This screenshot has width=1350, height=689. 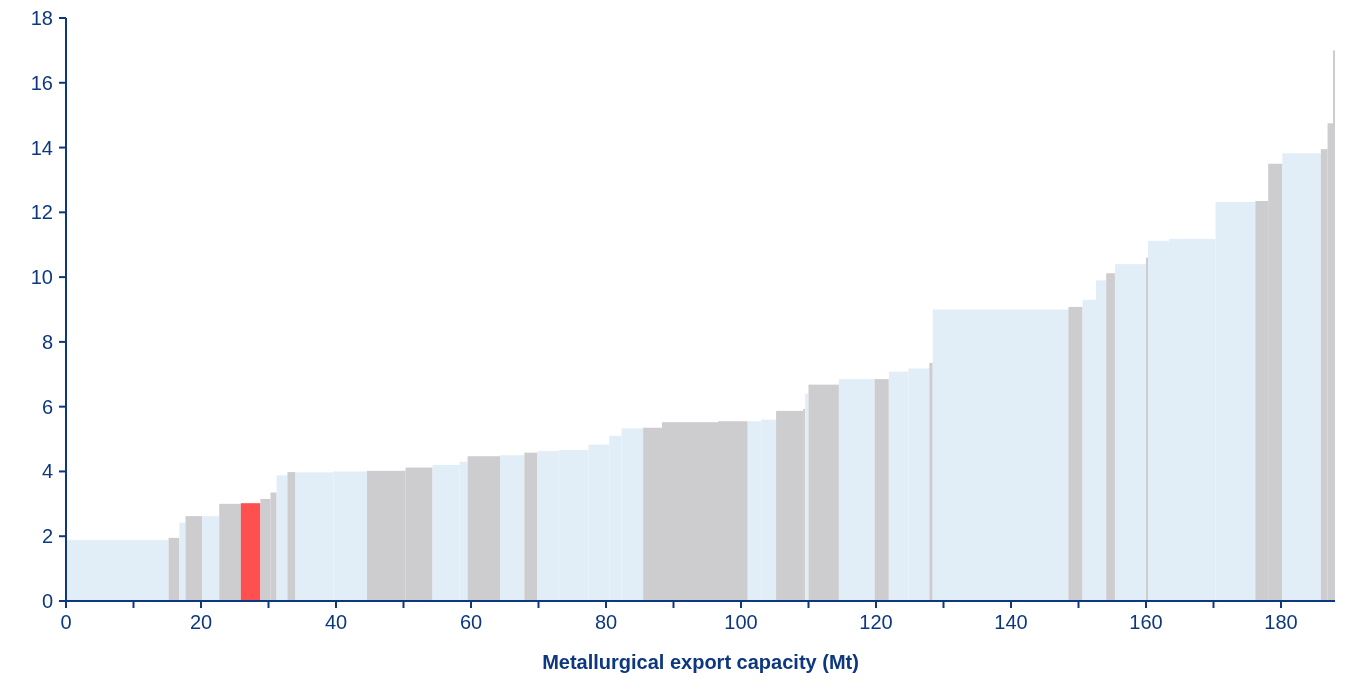 I want to click on x-tick-label: 160, so click(x=1146, y=622).